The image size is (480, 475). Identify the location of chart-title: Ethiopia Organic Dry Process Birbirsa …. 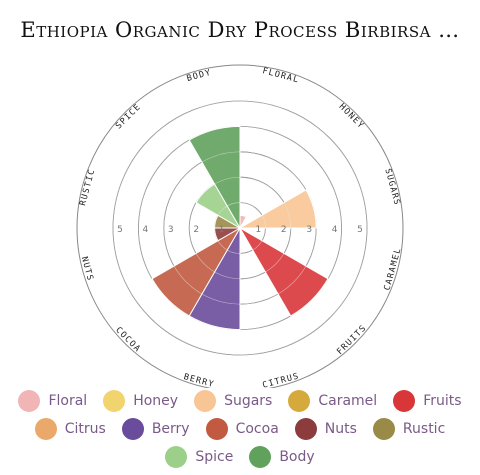
(240, 30).